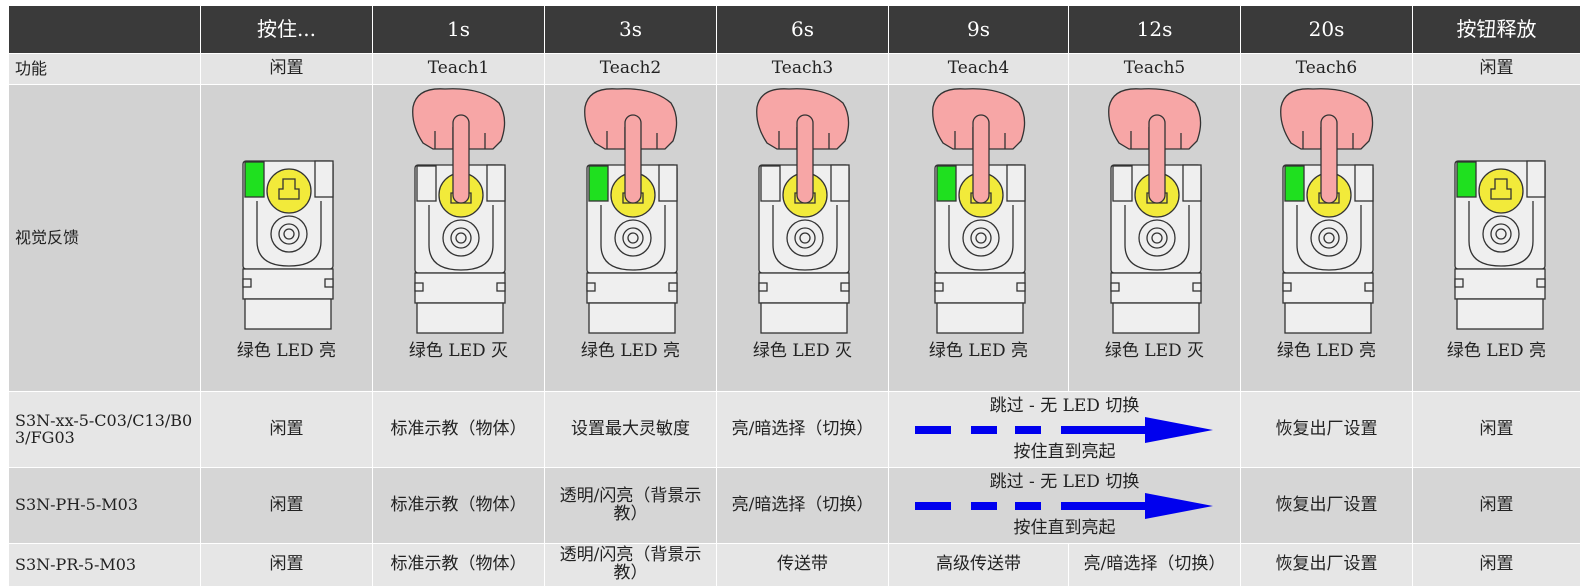 The width and height of the screenshot is (1586, 587). What do you see at coordinates (1154, 351) in the screenshot?
I see `visual-caption: 绿色 LED 灭` at bounding box center [1154, 351].